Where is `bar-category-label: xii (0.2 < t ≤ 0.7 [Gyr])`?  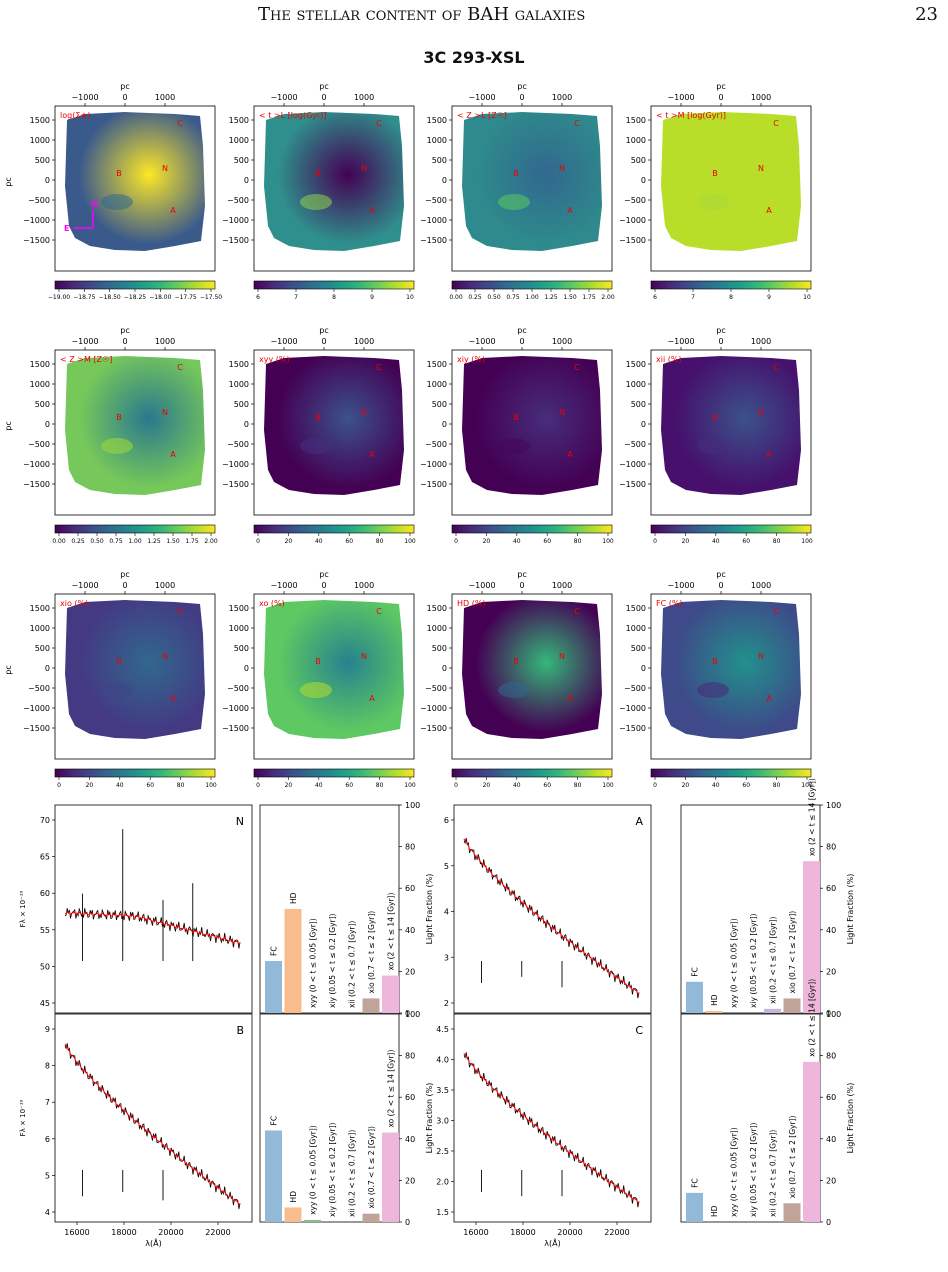 bar-category-label: xii (0.2 < t ≤ 0.7 [Gyr]) is located at coordinates (773, 959).